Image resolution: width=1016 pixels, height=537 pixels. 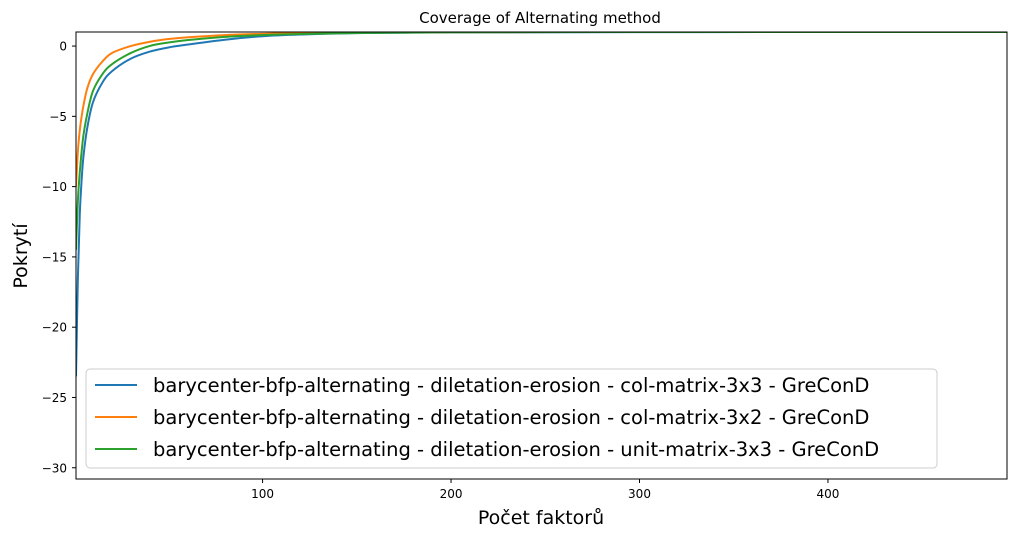 What do you see at coordinates (639, 494) in the screenshot?
I see `x-tick-label: 300` at bounding box center [639, 494].